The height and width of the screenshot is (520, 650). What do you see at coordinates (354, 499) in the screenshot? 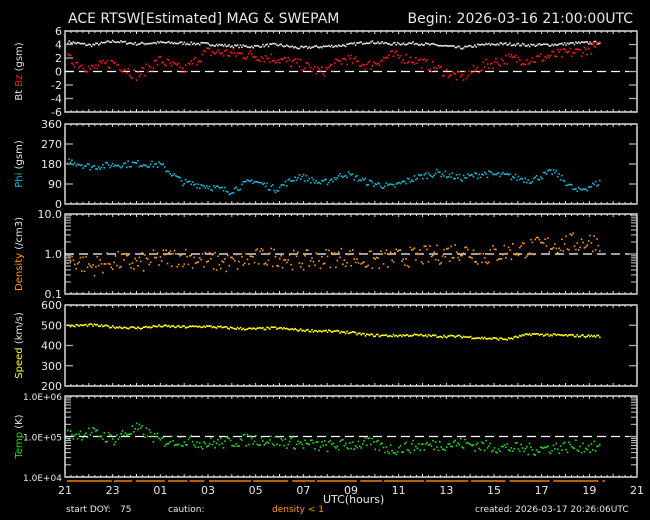
I see `x-axis-label: UTC(hours)` at bounding box center [354, 499].